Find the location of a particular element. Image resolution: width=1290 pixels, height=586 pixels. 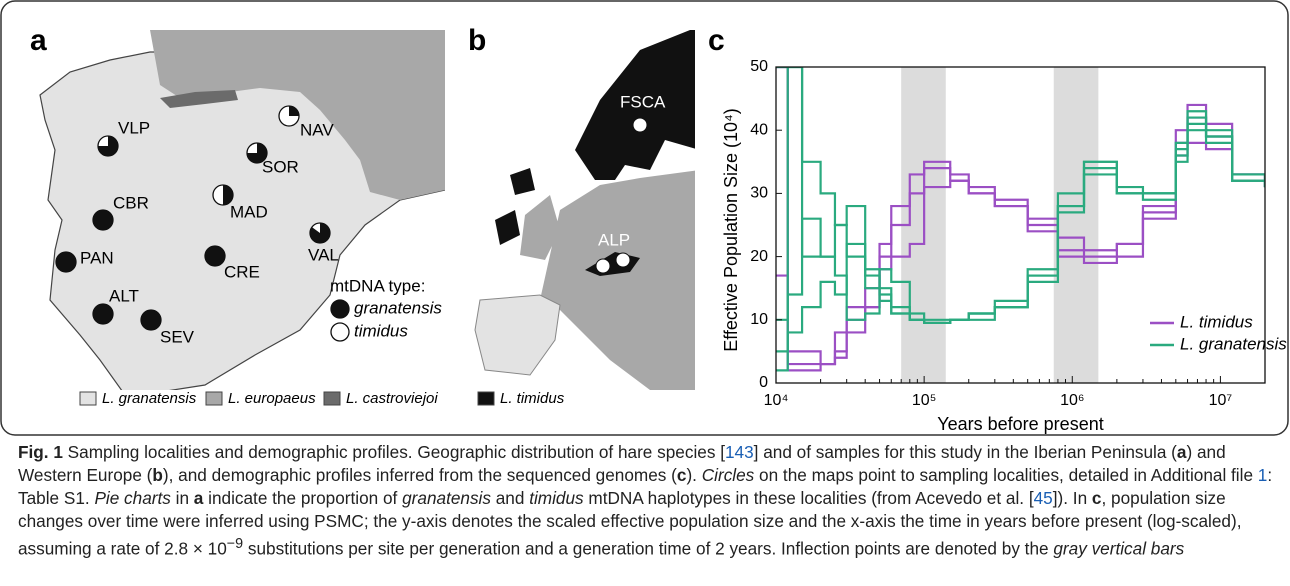

range-europaeus-b is located at coordinates (607, 280).